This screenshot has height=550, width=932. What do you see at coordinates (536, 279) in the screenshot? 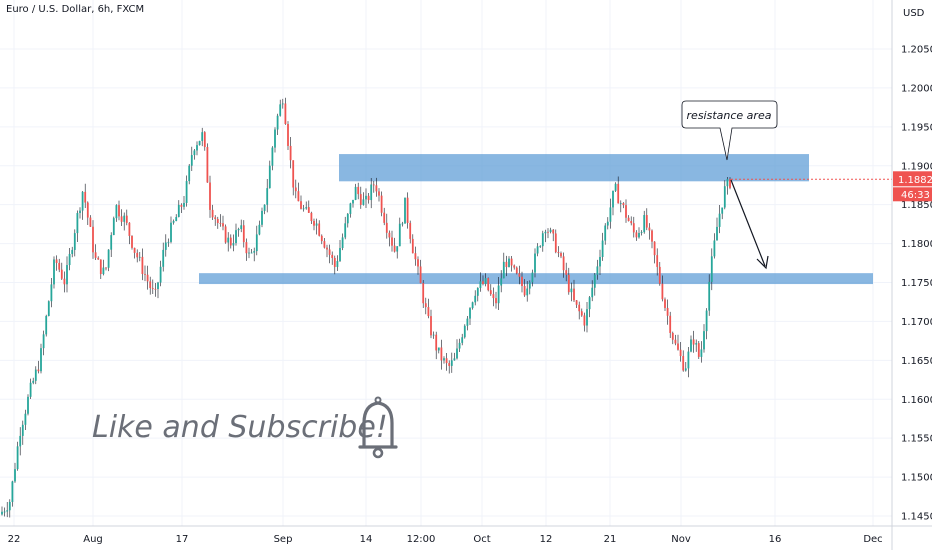
I see `support-zone` at bounding box center [536, 279].